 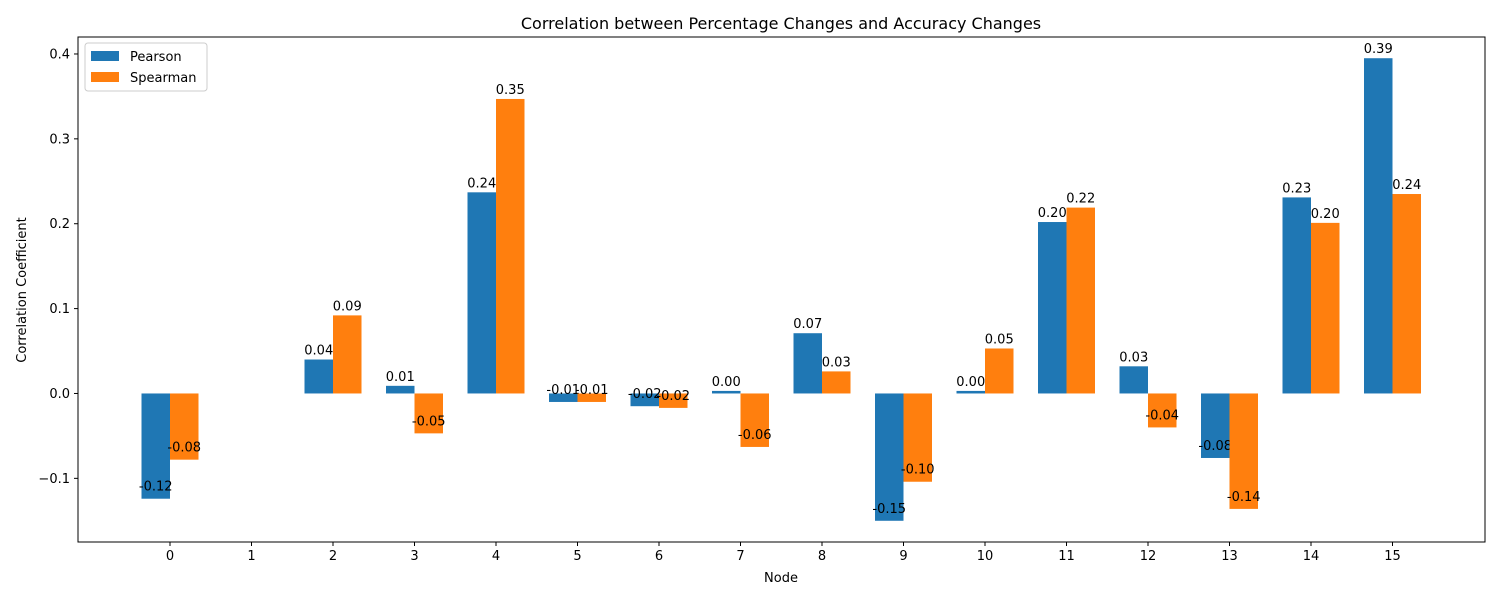 I want to click on data-label-pearson-11: 0.20, so click(x=1052, y=213).